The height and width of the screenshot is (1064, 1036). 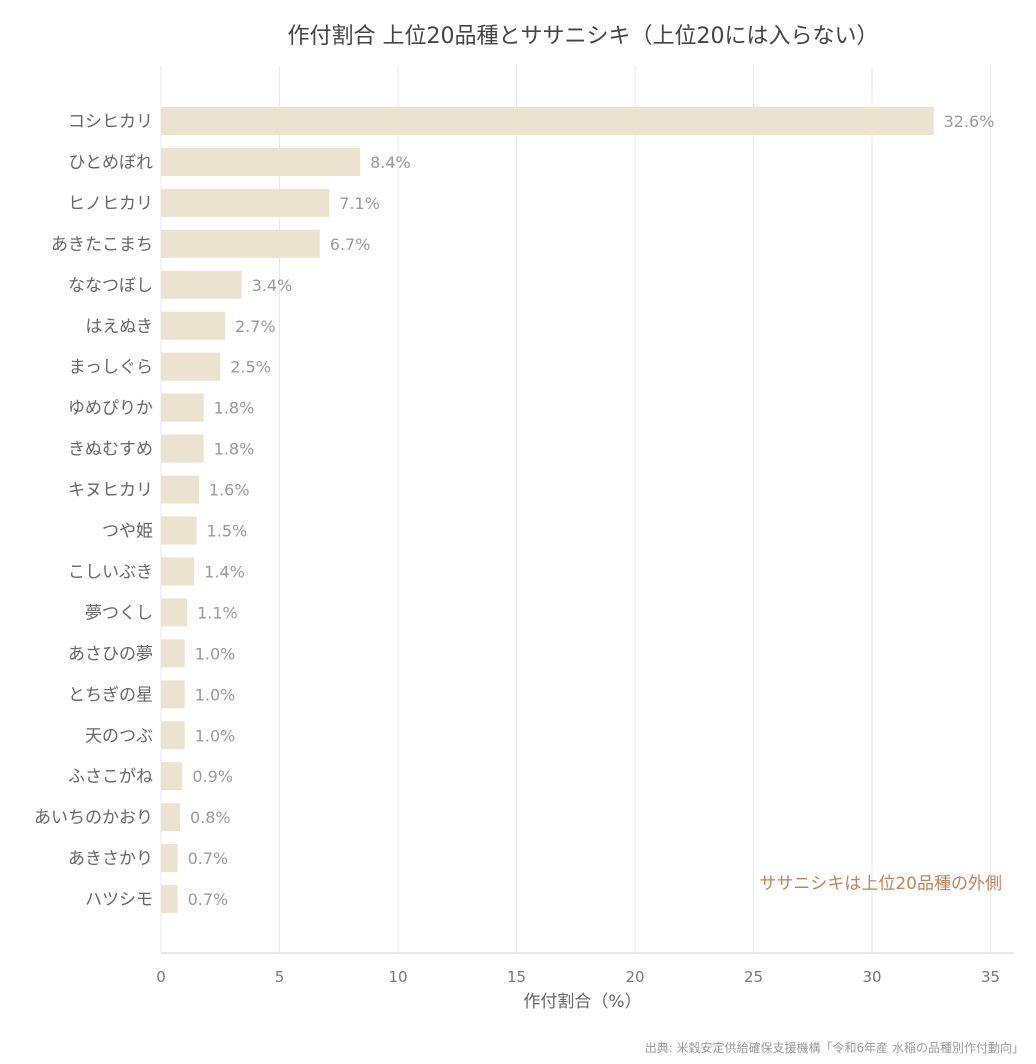 What do you see at coordinates (969, 121) in the screenshot?
I see `value-label: 32.6%` at bounding box center [969, 121].